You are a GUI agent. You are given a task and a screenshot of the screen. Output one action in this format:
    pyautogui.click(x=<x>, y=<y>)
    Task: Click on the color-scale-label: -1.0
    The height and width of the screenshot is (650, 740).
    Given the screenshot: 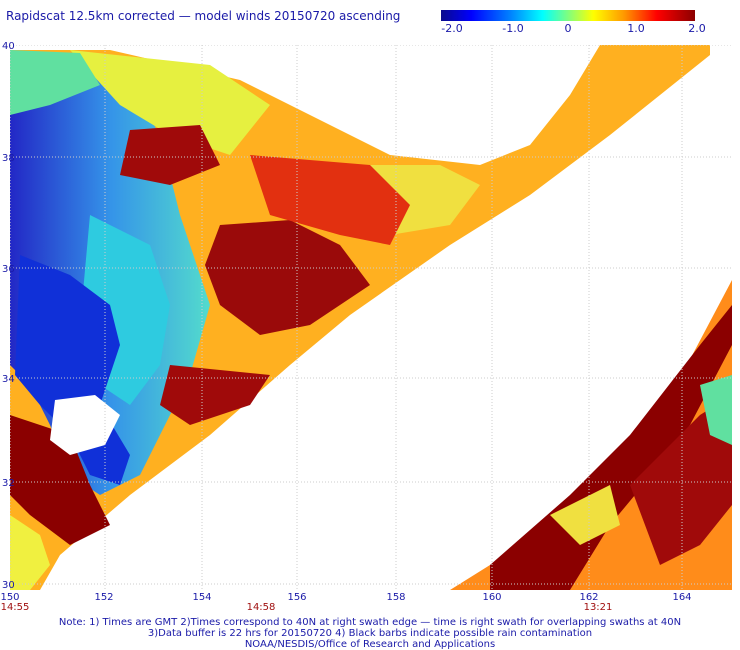 What is the action you would take?
    pyautogui.click(x=513, y=28)
    